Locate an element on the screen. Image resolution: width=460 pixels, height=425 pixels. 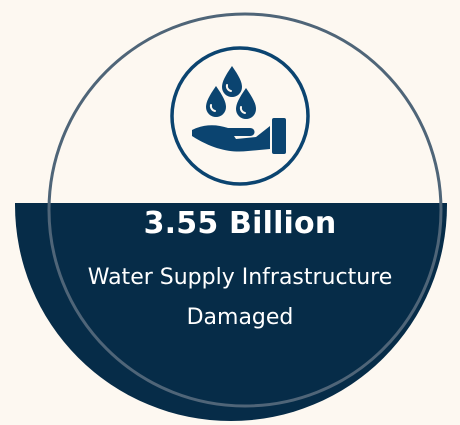
stat-label-line2: Damaged is located at coordinates (240, 317).